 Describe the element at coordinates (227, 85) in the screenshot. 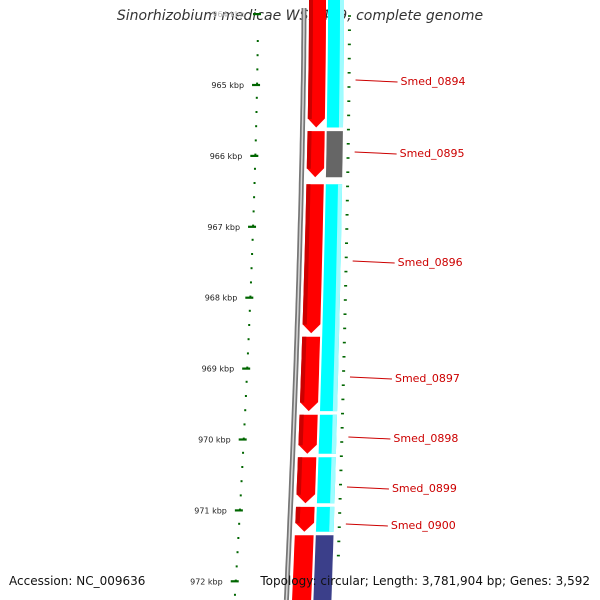

I see `tick-label: 965 kbp` at that location.